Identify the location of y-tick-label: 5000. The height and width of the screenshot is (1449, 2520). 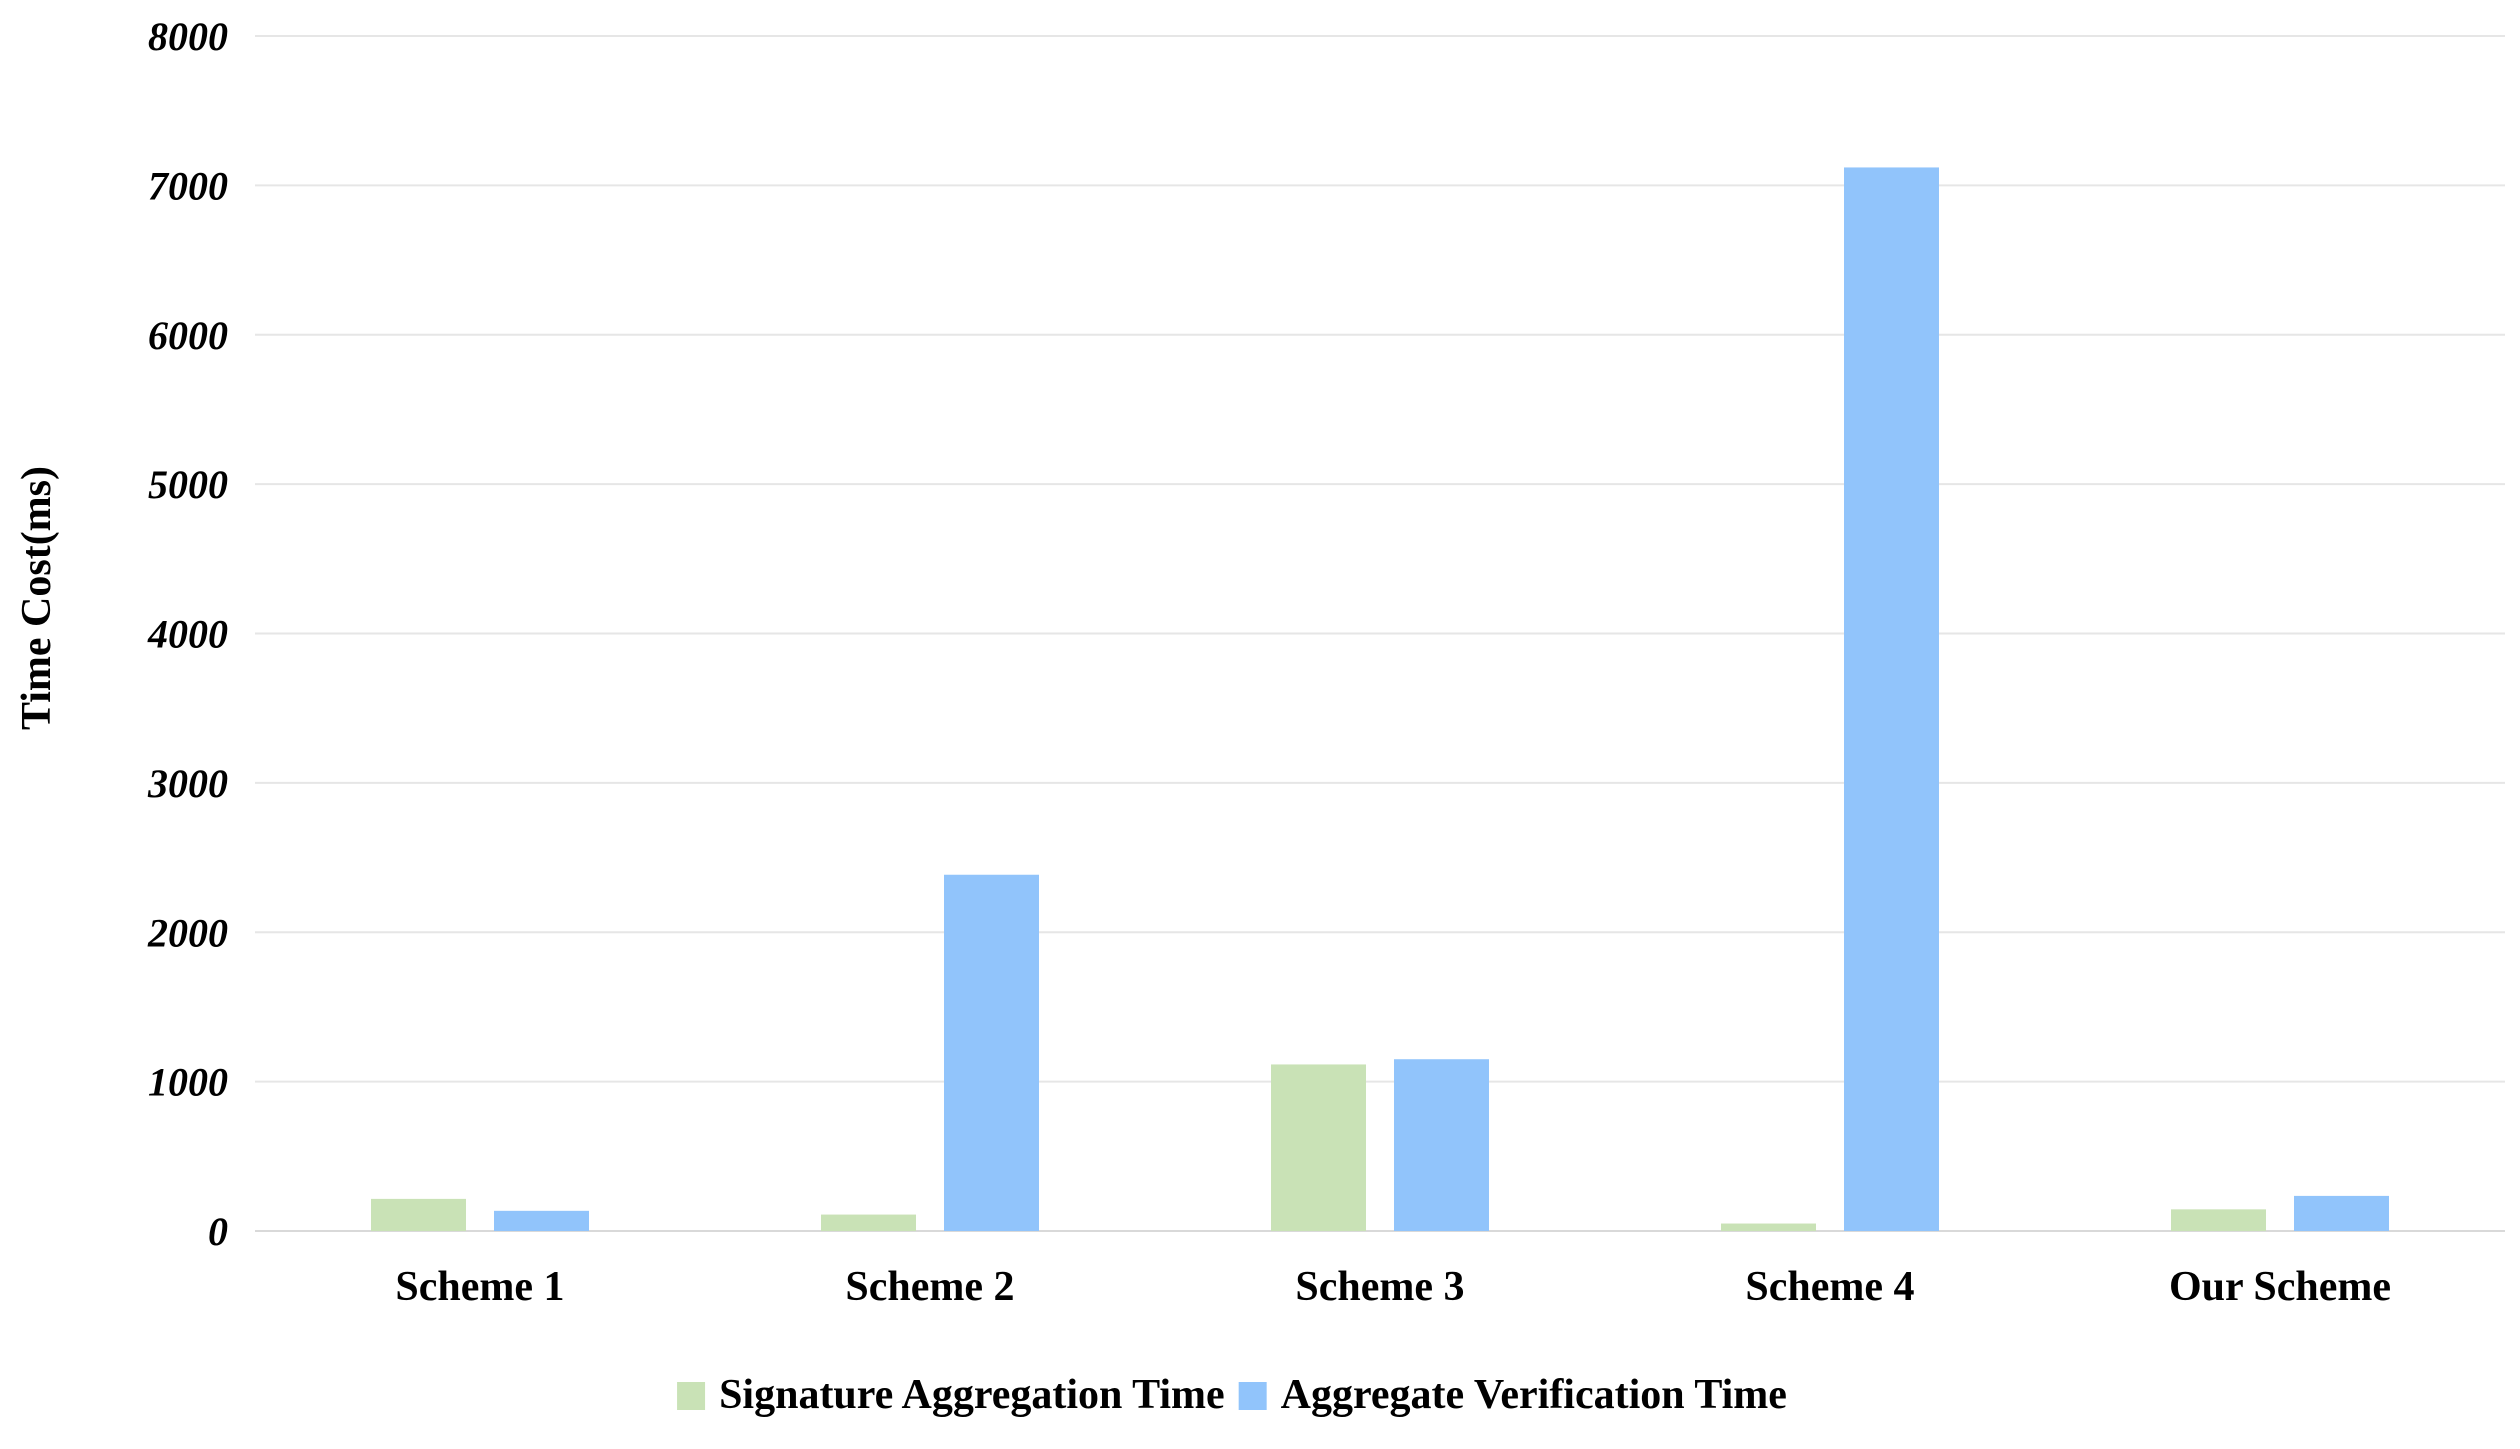
(188, 484).